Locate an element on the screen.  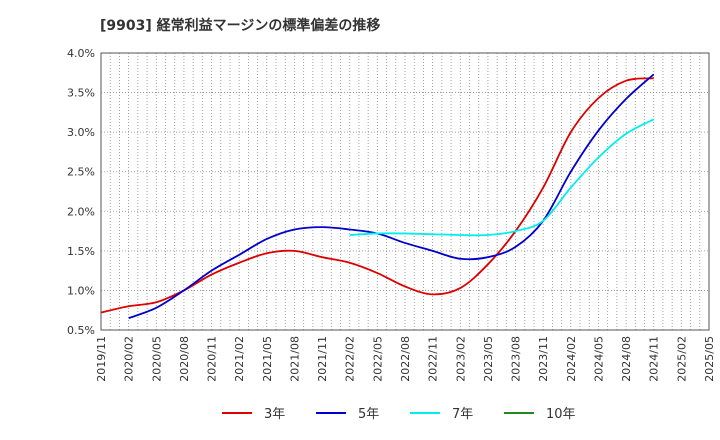
x-tick-label: 2021/02 is located at coordinates (239, 359).